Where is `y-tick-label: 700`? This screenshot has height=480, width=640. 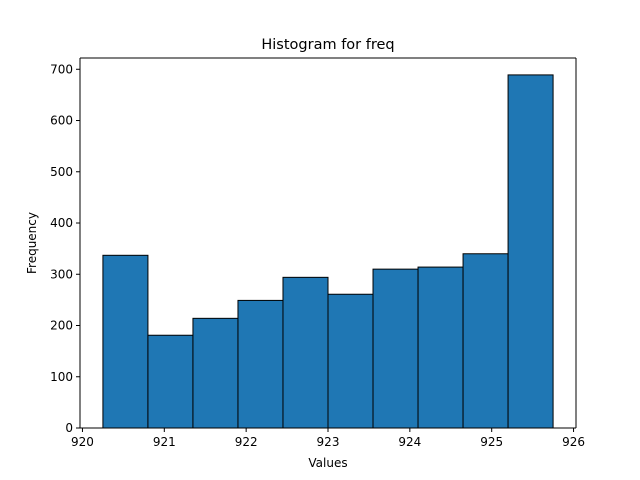
y-tick-label: 700 is located at coordinates (61, 69).